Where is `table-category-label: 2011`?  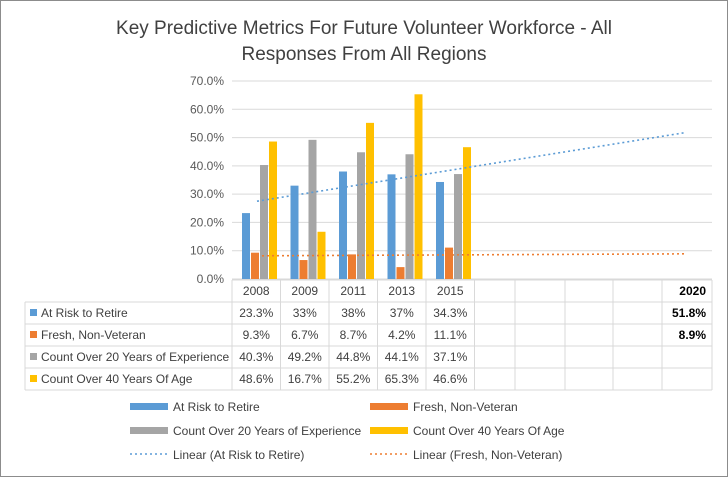
table-category-label: 2011 is located at coordinates (353, 291).